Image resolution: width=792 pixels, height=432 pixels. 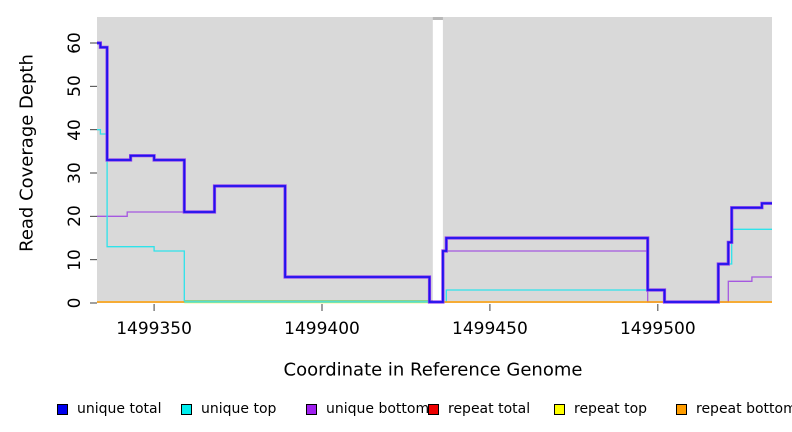 What do you see at coordinates (75, 86) in the screenshot?
I see `y-tick-label: 50` at bounding box center [75, 86].